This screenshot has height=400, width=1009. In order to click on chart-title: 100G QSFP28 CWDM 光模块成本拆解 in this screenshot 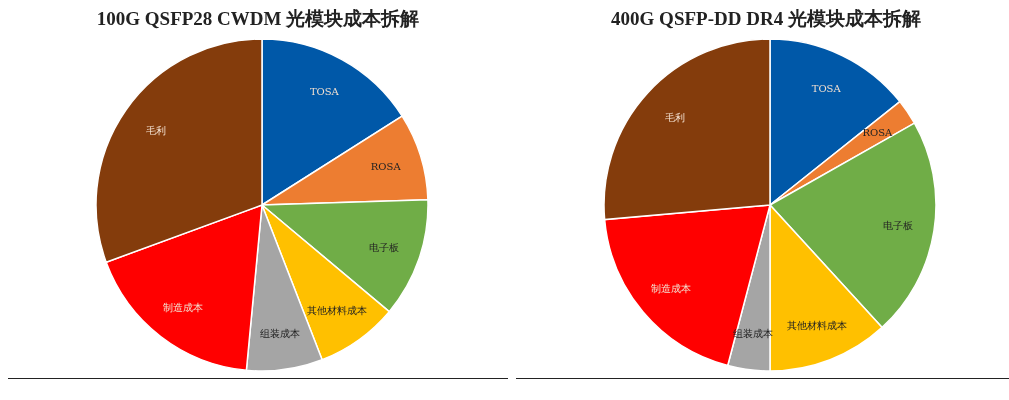, I will do `click(258, 19)`.